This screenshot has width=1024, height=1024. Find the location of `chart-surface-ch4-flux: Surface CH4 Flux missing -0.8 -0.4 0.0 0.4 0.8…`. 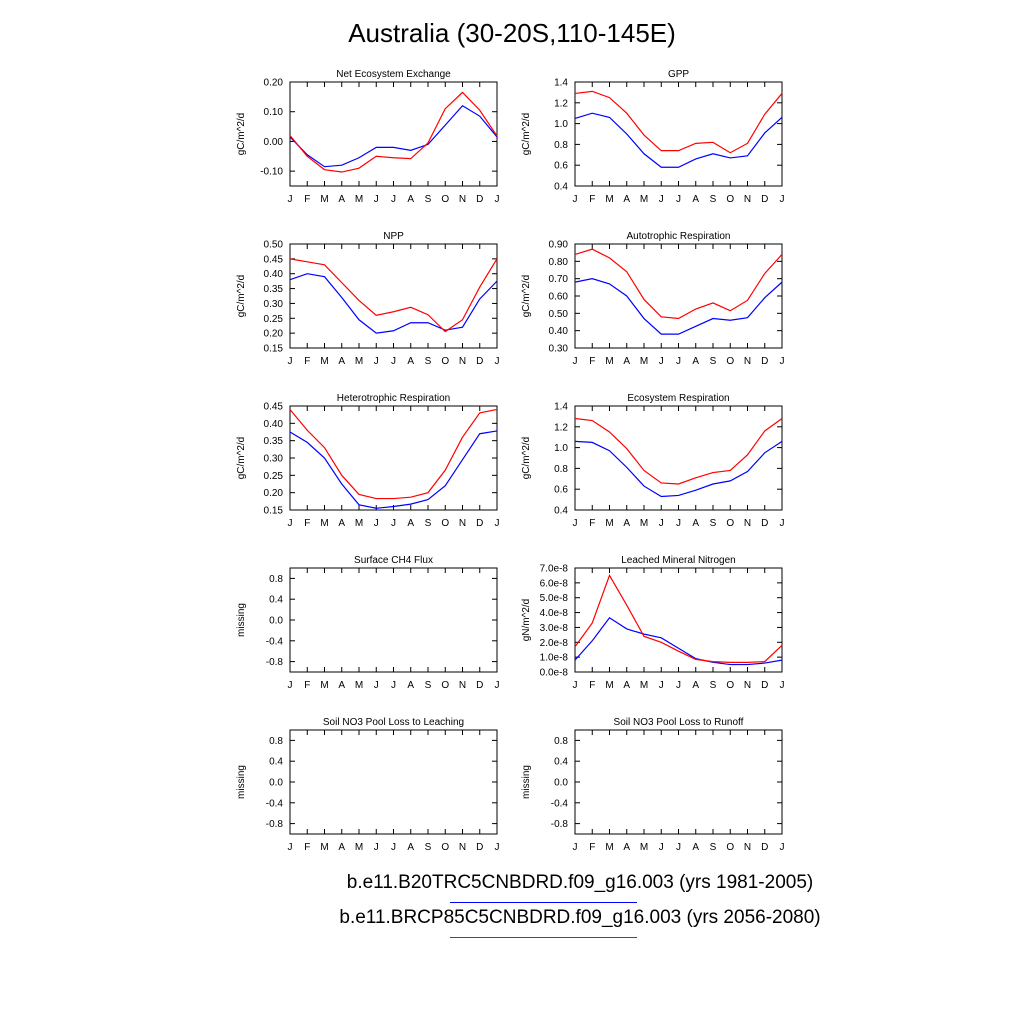

chart-surface-ch4-flux: Surface CH4 Flux missing -0.8 -0.4 0.0 0.4 0.8… is located at coordinates (368, 623).